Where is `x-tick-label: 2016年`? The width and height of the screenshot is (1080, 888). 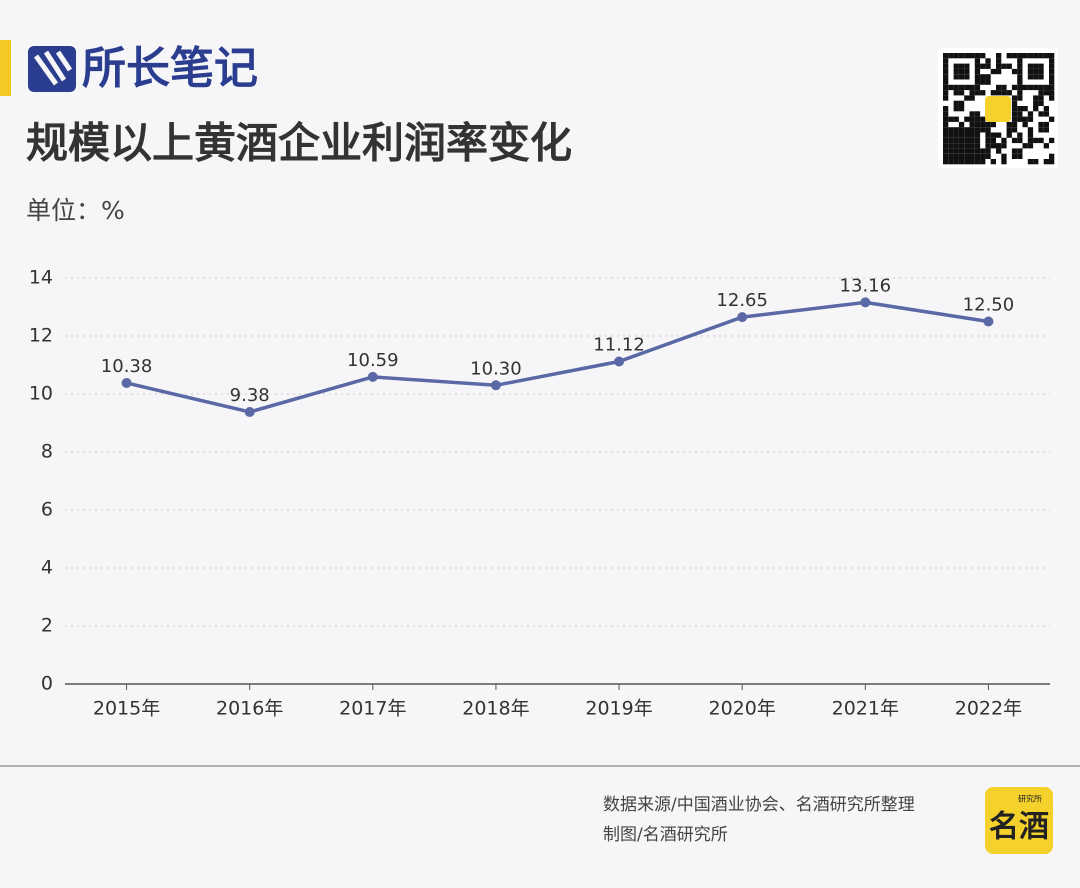
x-tick-label: 2016年 is located at coordinates (249, 709).